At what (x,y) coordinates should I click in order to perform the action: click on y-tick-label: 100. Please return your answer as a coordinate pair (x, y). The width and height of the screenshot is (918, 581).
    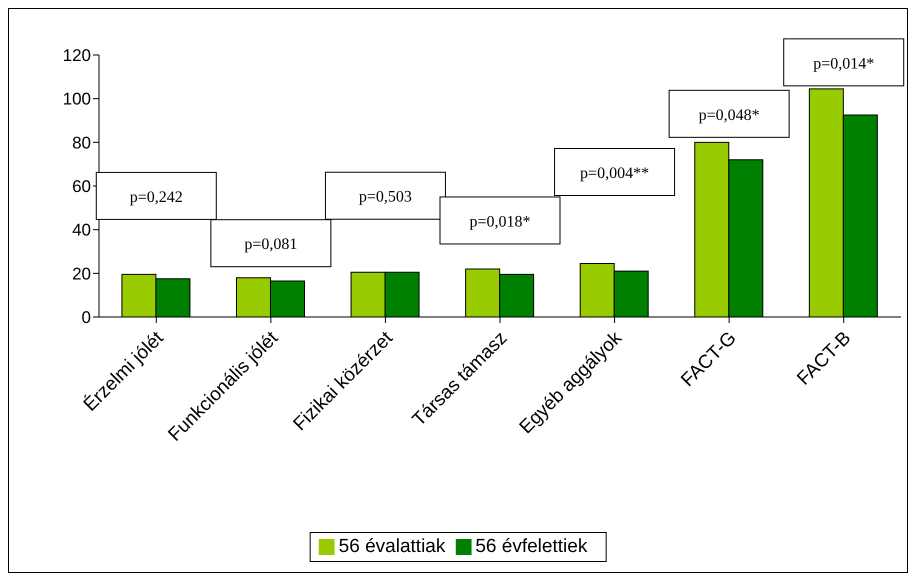
    Looking at the image, I should click on (76, 99).